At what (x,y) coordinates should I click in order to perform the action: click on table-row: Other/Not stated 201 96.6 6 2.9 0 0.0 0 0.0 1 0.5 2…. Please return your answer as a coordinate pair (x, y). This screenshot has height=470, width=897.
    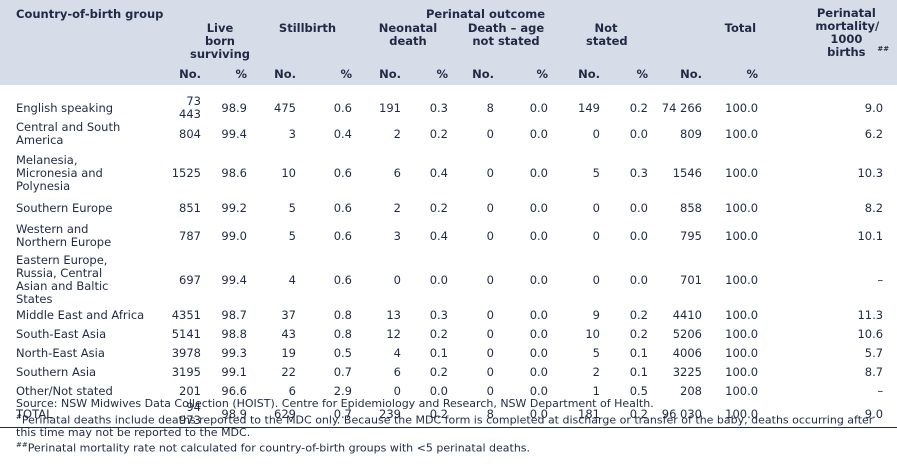
    Looking at the image, I should click on (448, 391).